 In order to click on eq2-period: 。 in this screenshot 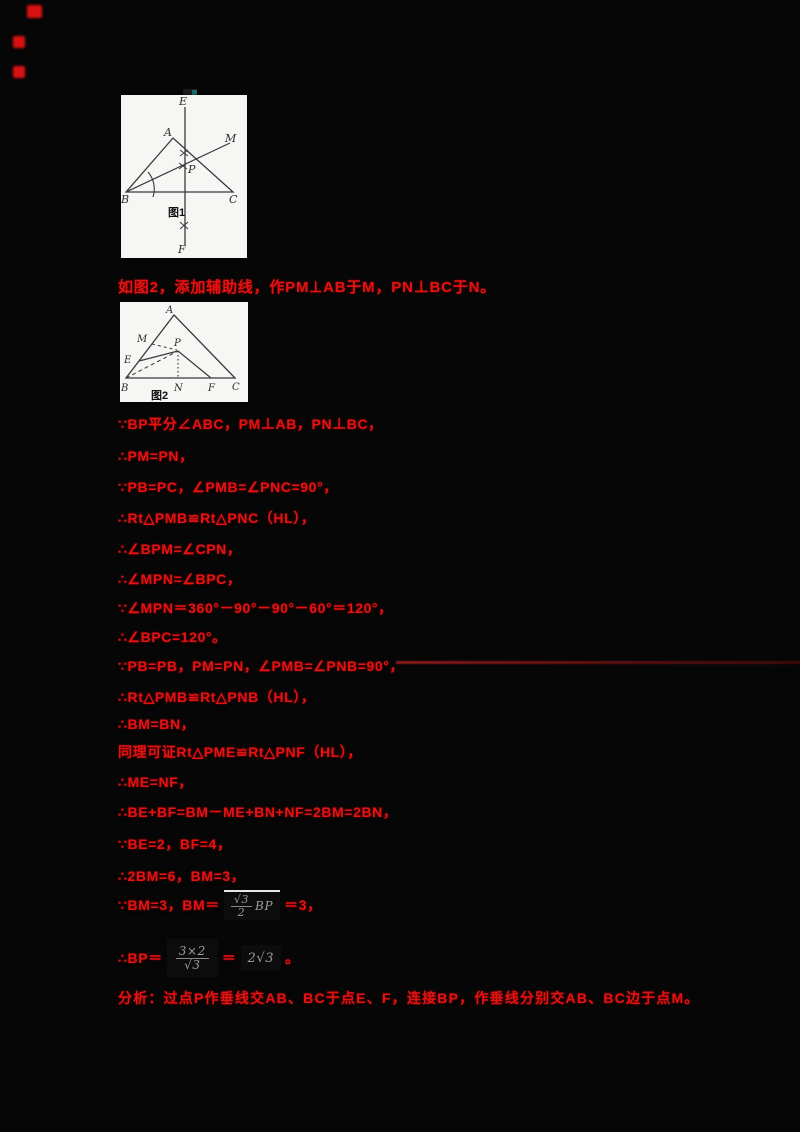, I will do `click(292, 958)`.